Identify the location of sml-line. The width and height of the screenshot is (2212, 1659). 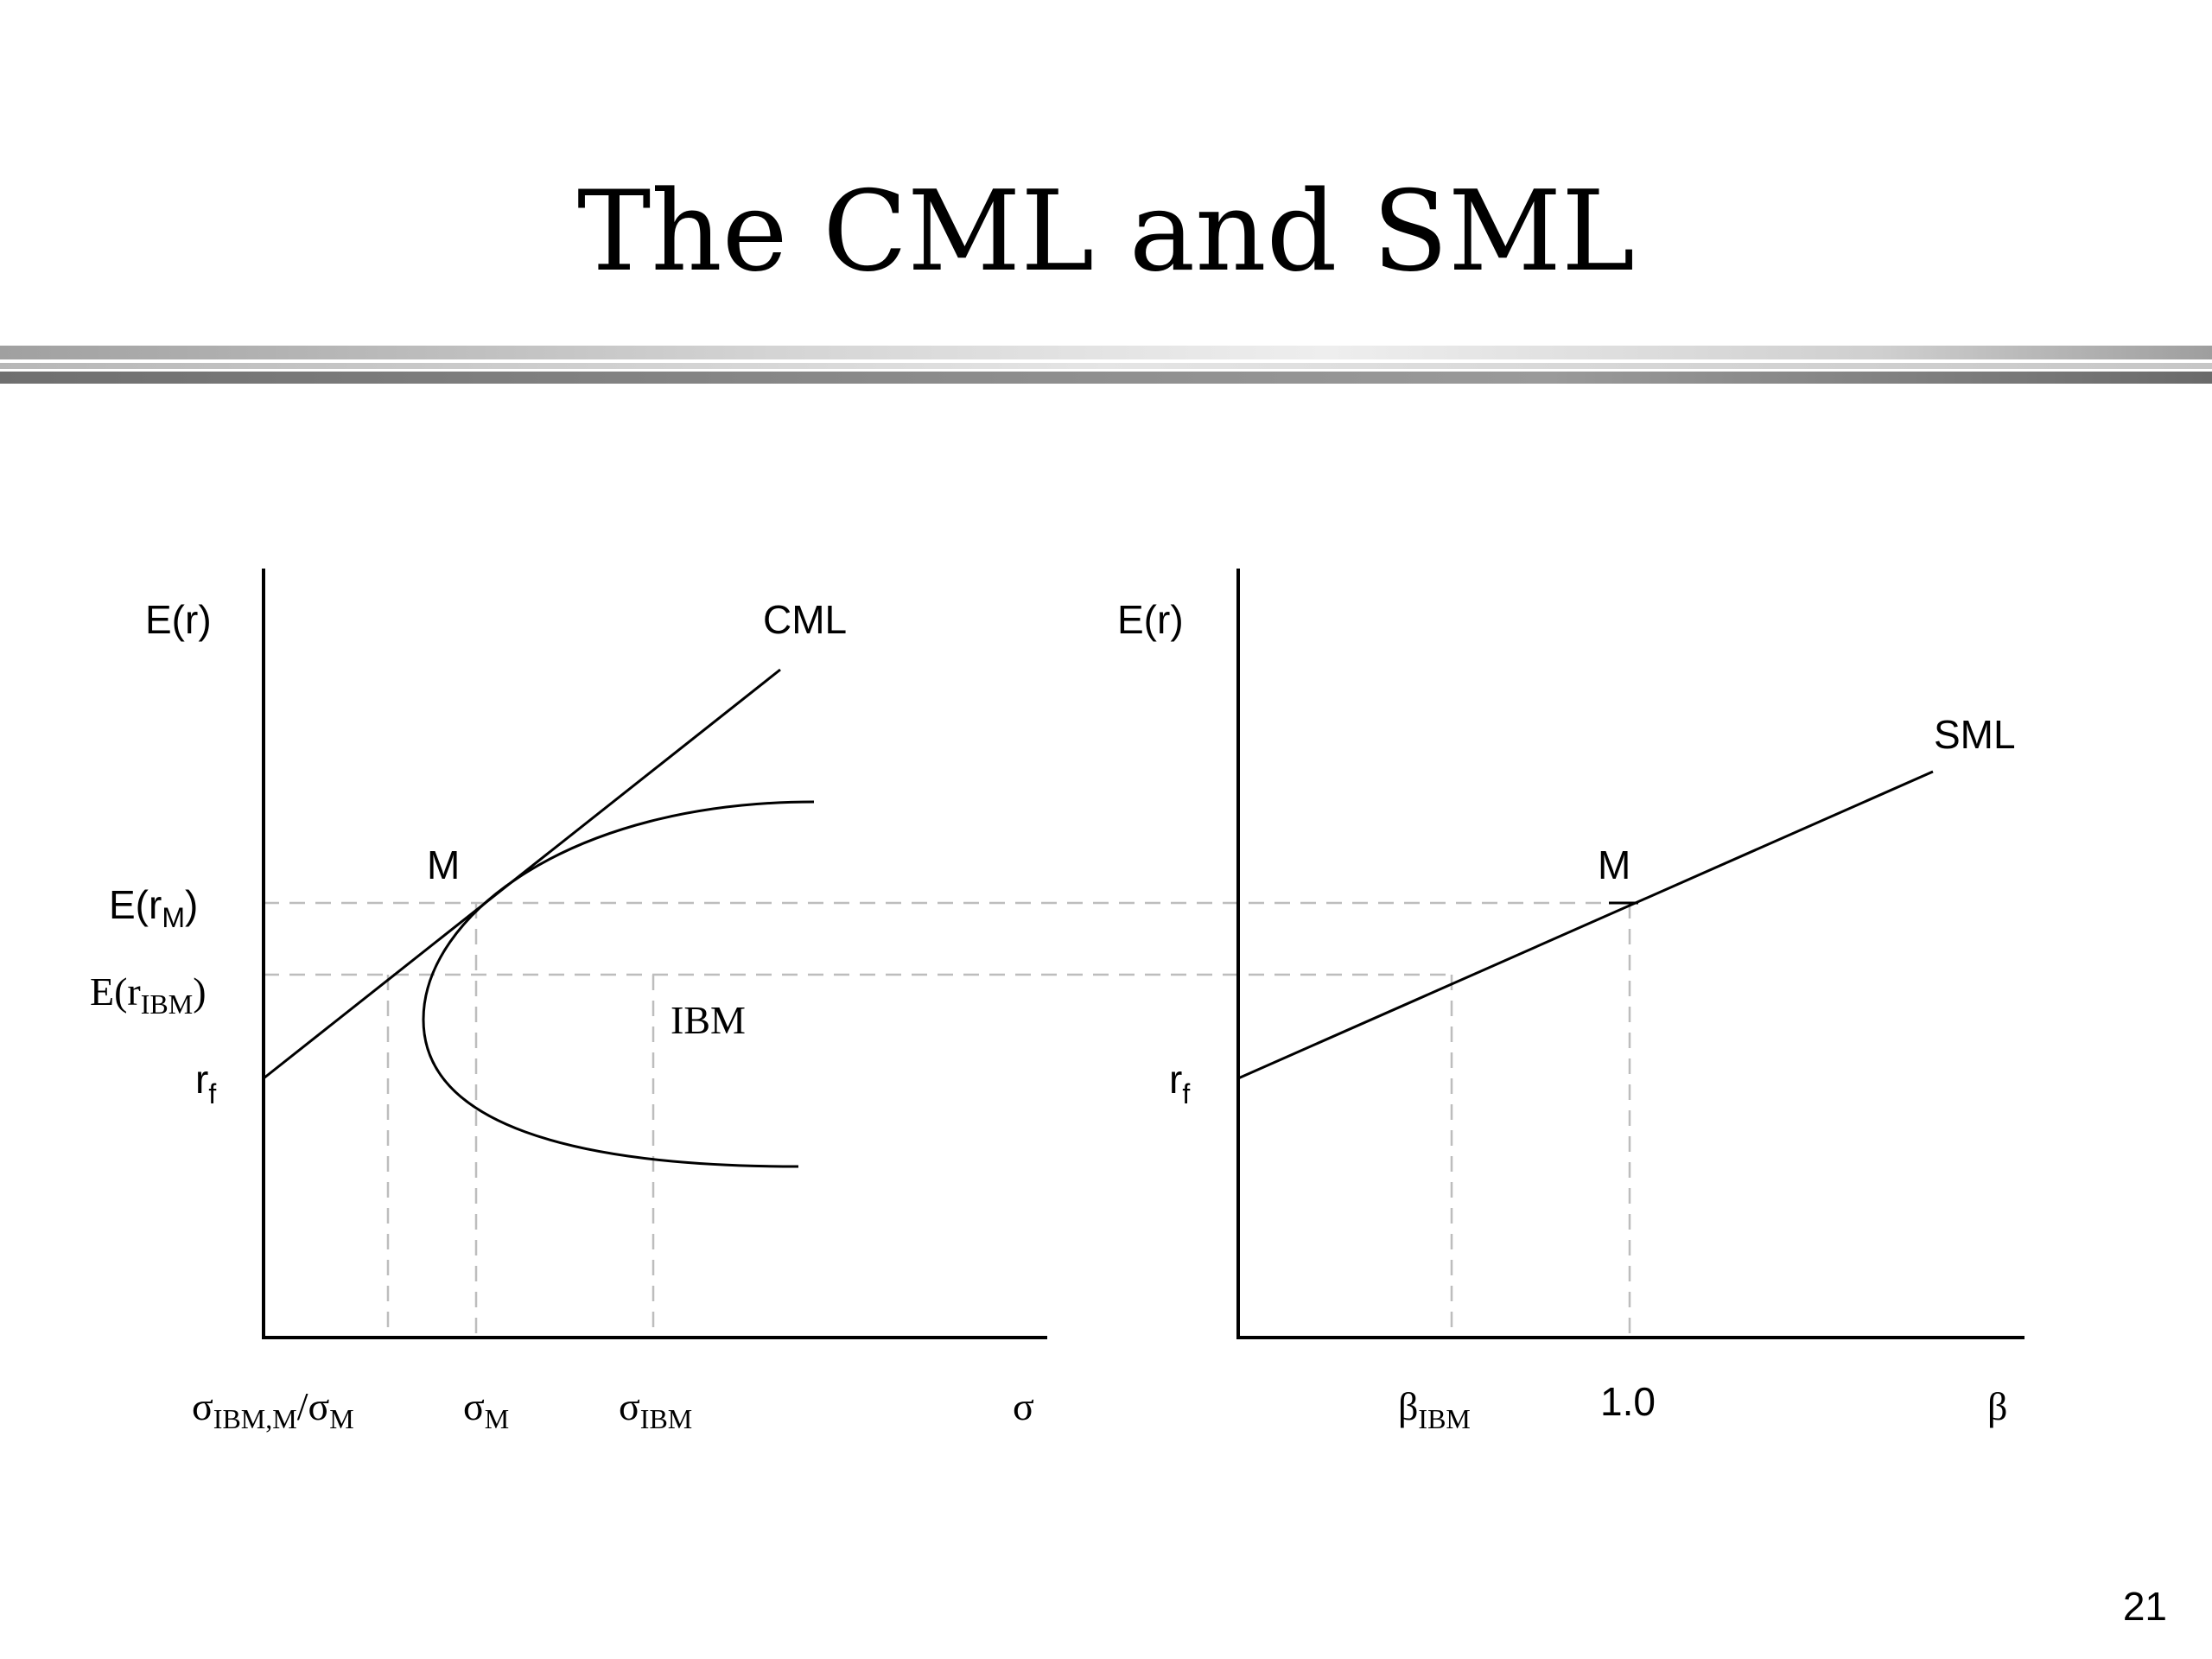
(1585, 925).